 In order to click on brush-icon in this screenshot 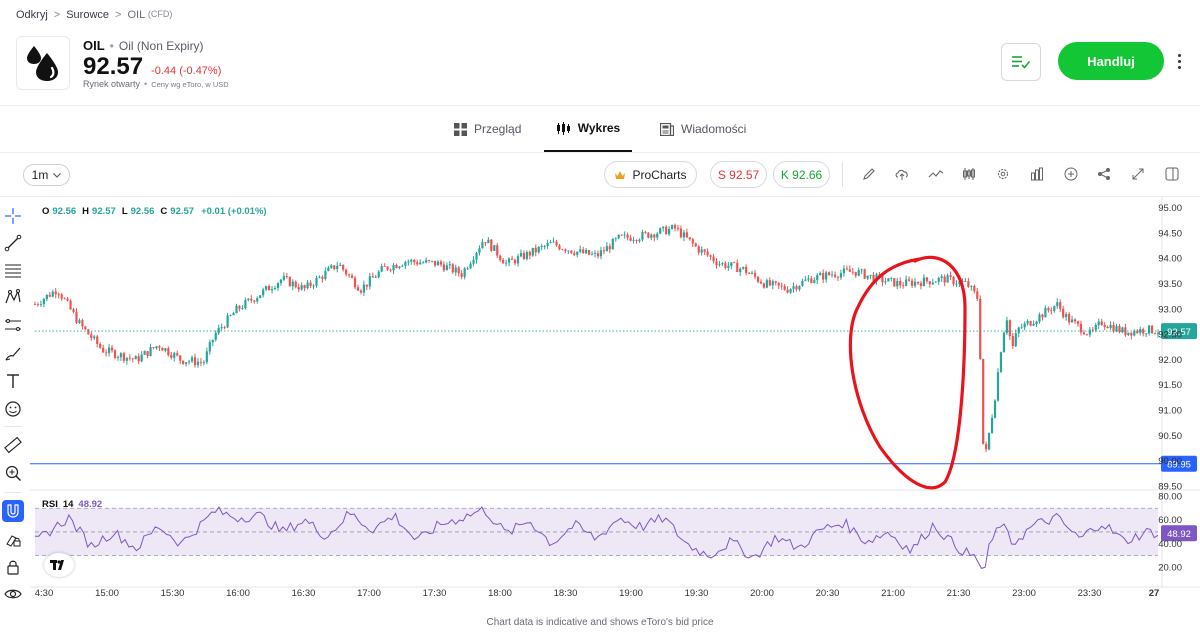, I will do `click(13, 353)`.